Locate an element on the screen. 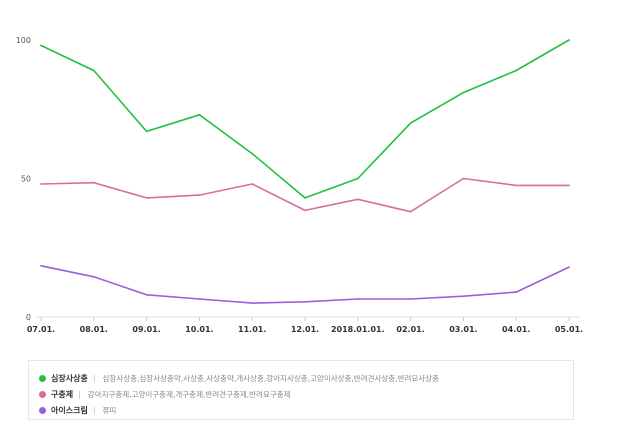 The width and height of the screenshot is (620, 435). y-tick-label: 0 is located at coordinates (28, 317).